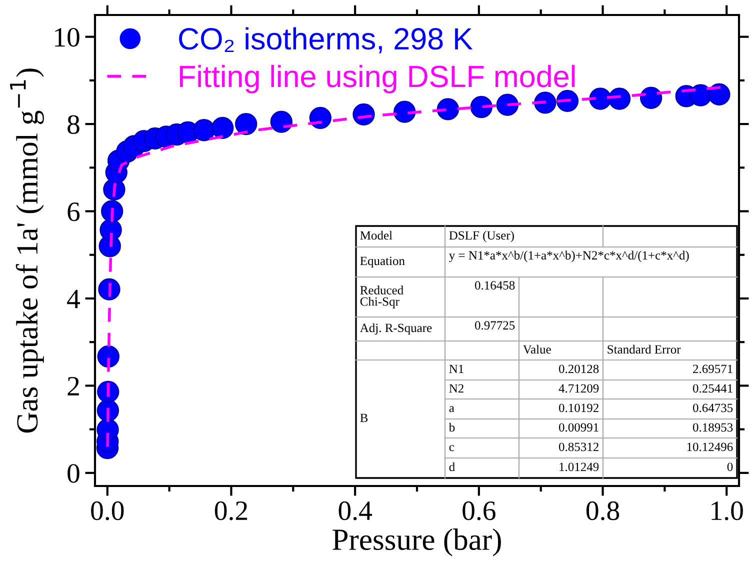  I want to click on annotation: 0.97725, so click(494, 325).